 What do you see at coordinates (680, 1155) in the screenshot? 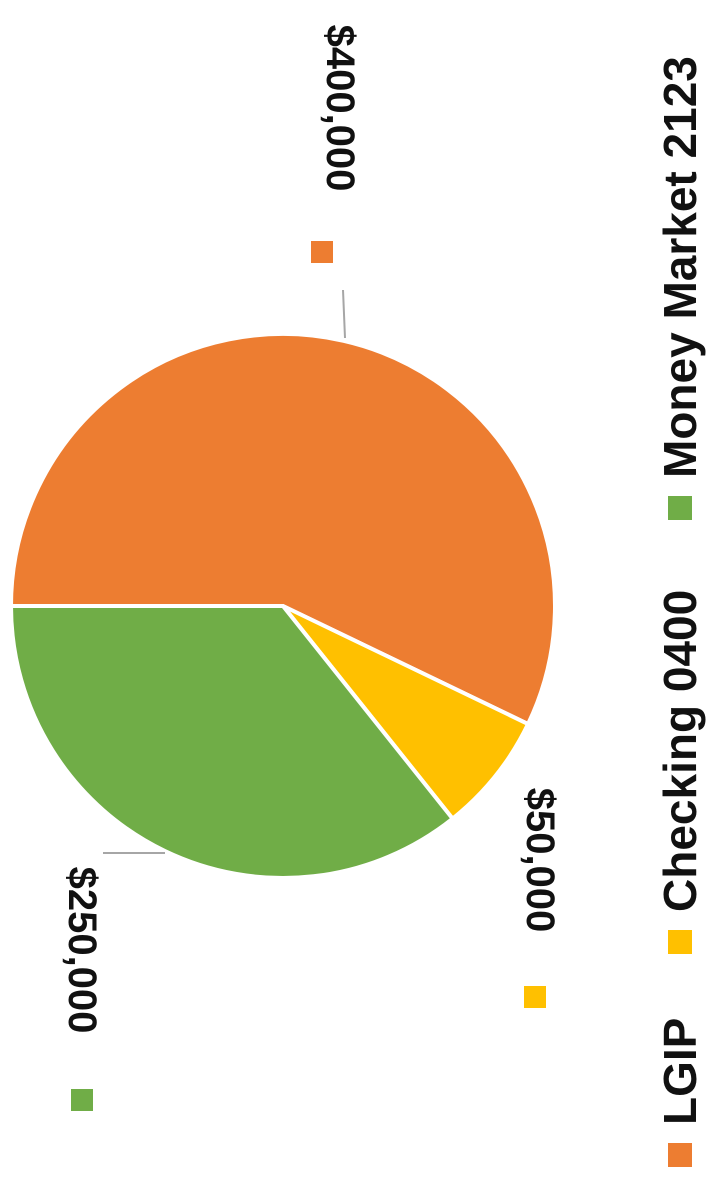
I see `legend-marker-lgip` at bounding box center [680, 1155].